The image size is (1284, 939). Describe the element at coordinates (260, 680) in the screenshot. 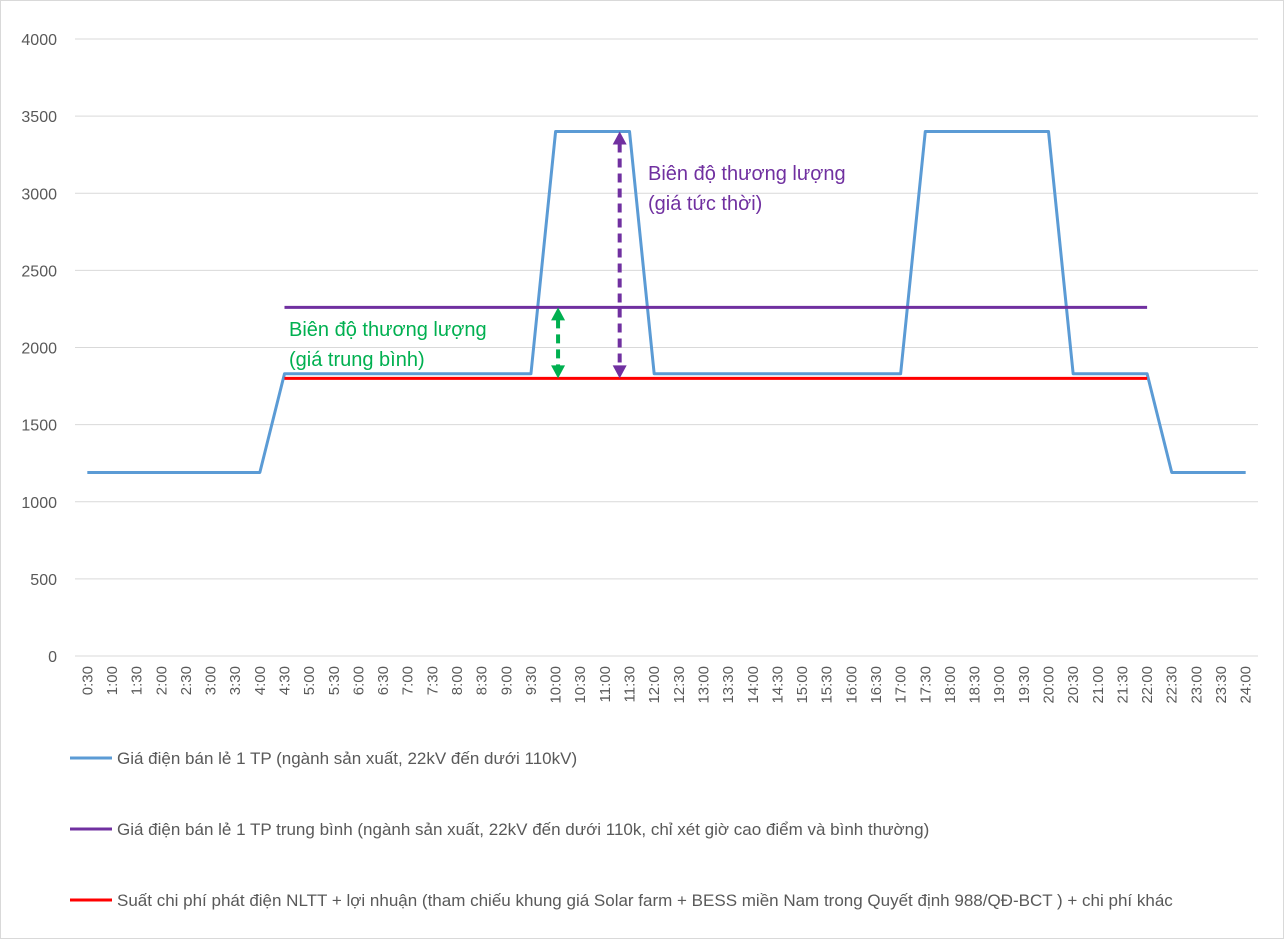

I see `x-tick-label: 4:00` at that location.